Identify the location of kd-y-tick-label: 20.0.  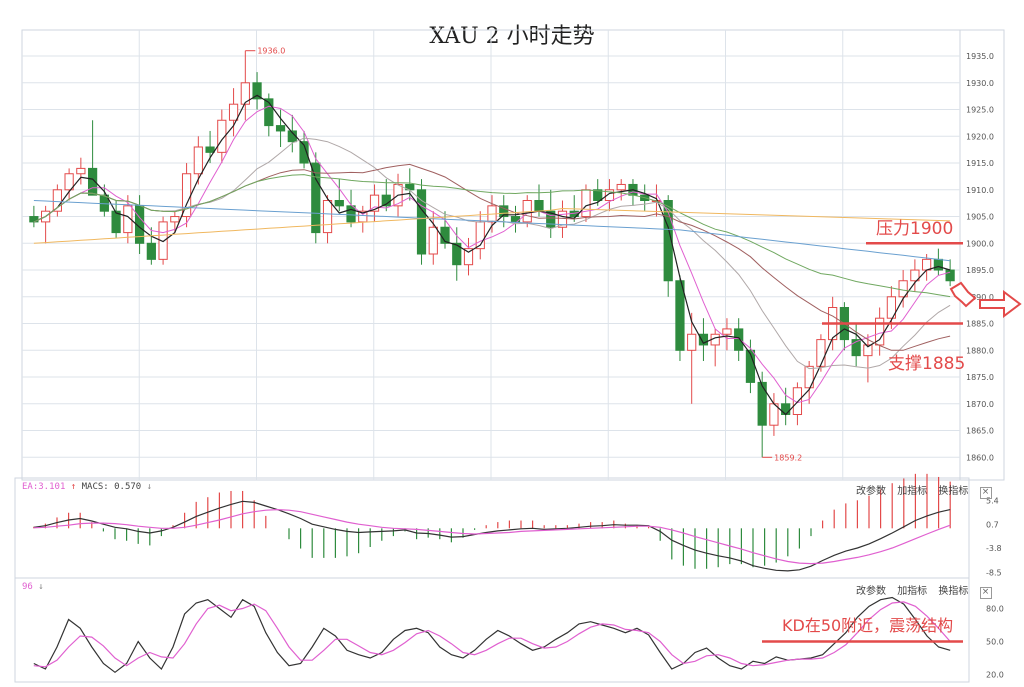
(995, 675).